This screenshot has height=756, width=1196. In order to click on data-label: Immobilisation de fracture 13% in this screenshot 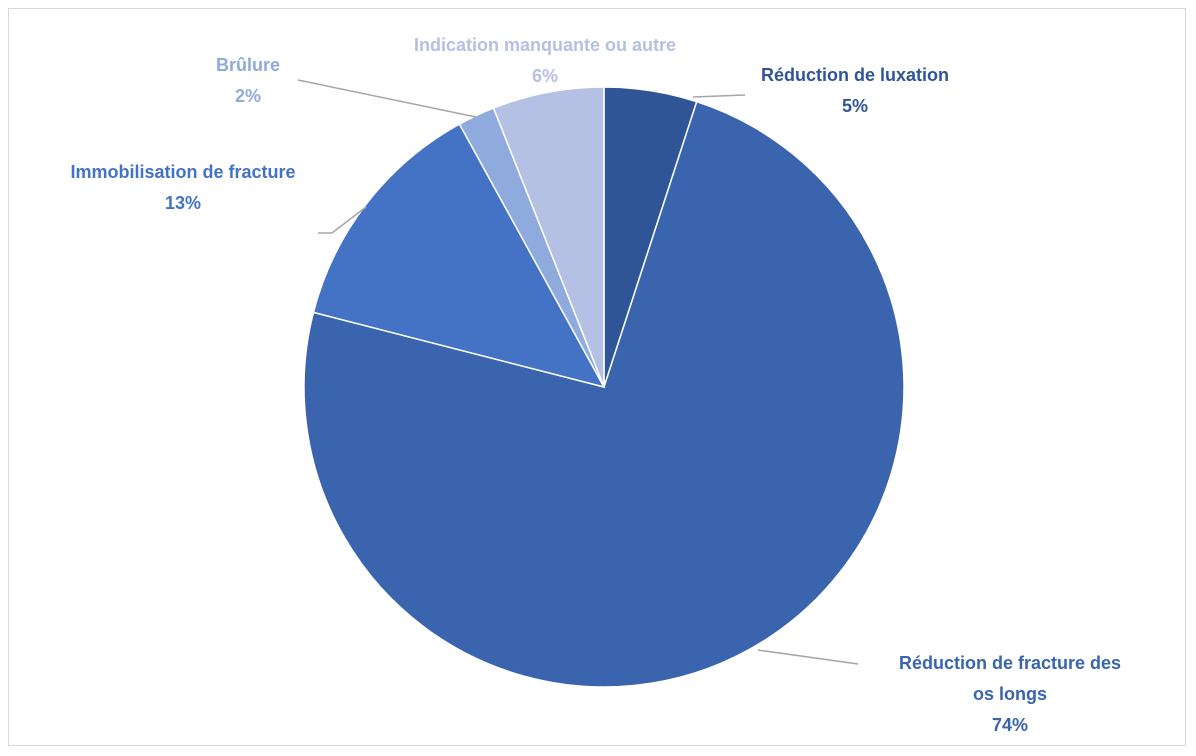, I will do `click(182, 188)`.